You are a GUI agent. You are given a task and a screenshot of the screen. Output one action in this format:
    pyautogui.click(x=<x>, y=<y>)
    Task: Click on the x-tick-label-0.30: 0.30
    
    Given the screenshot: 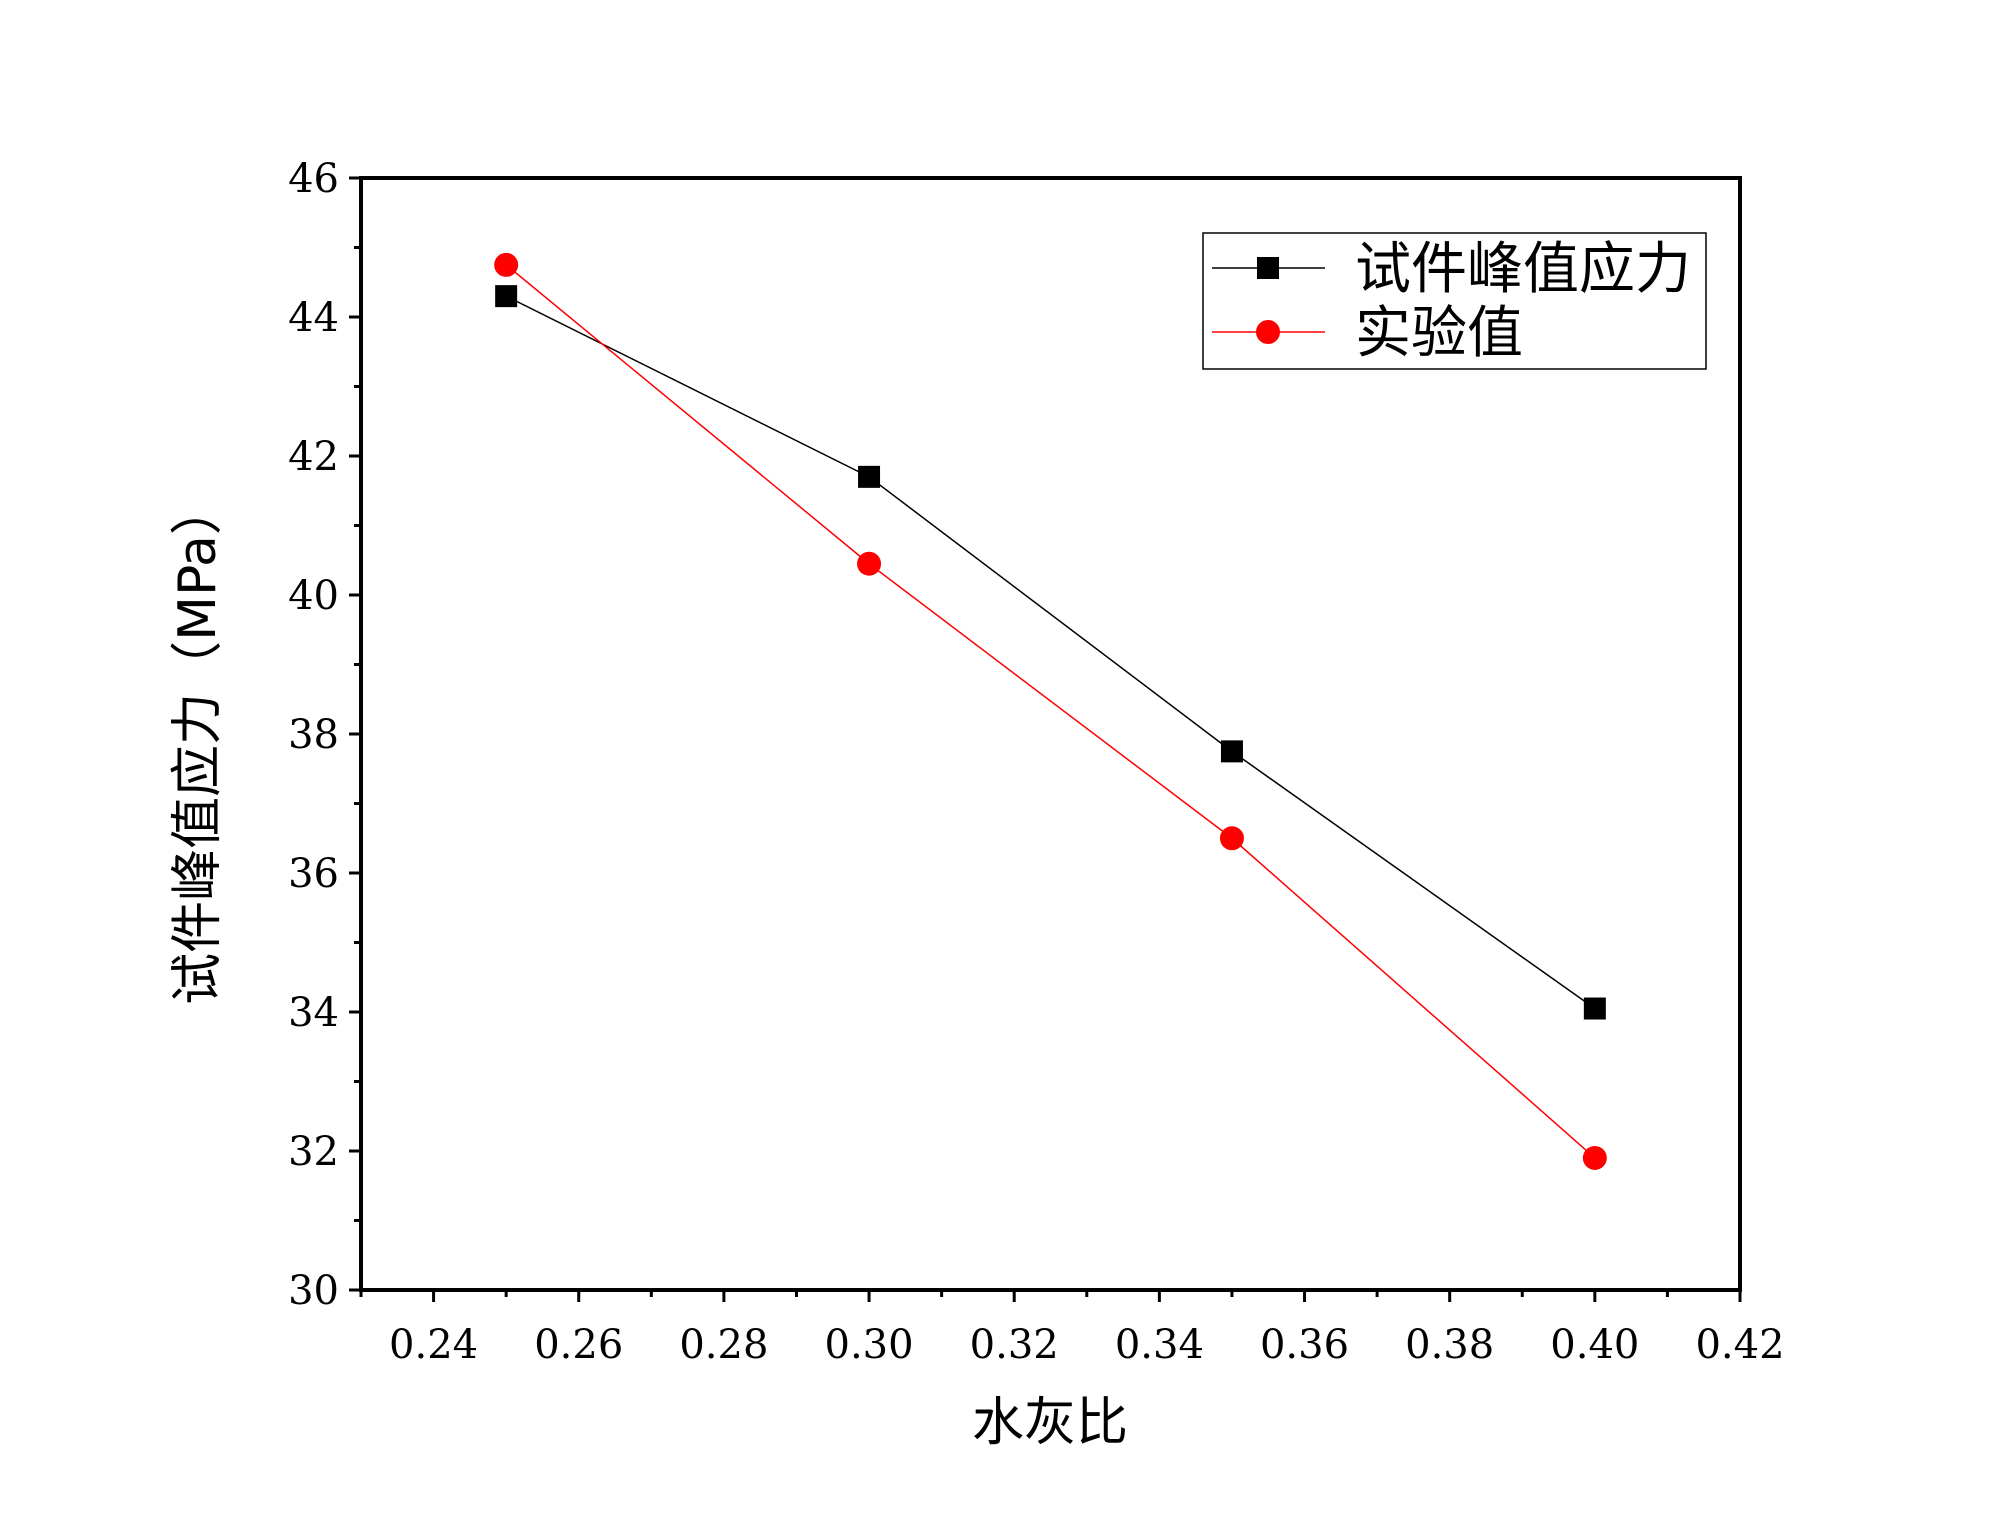 What is the action you would take?
    pyautogui.click(x=869, y=1345)
    